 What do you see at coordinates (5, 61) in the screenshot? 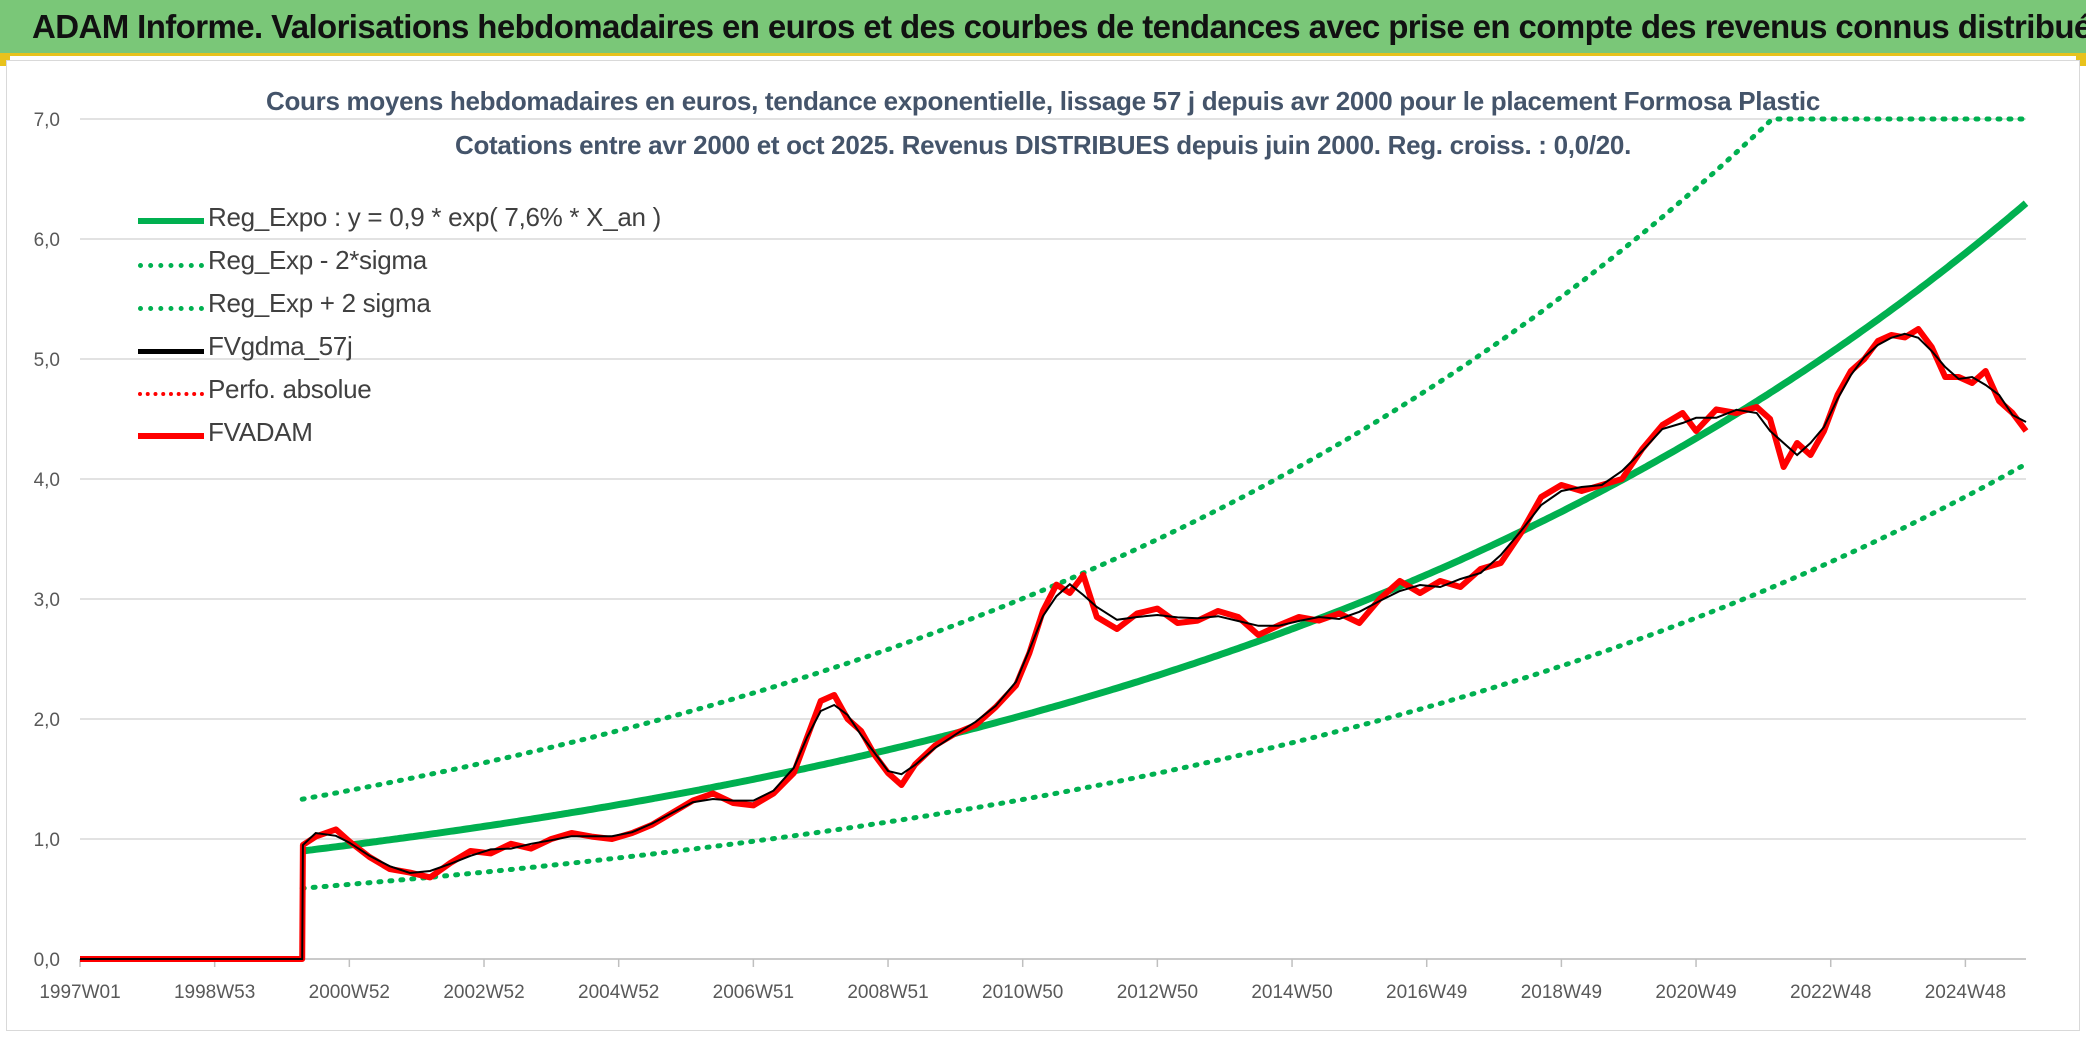
I see `corner-mark-left` at bounding box center [5, 61].